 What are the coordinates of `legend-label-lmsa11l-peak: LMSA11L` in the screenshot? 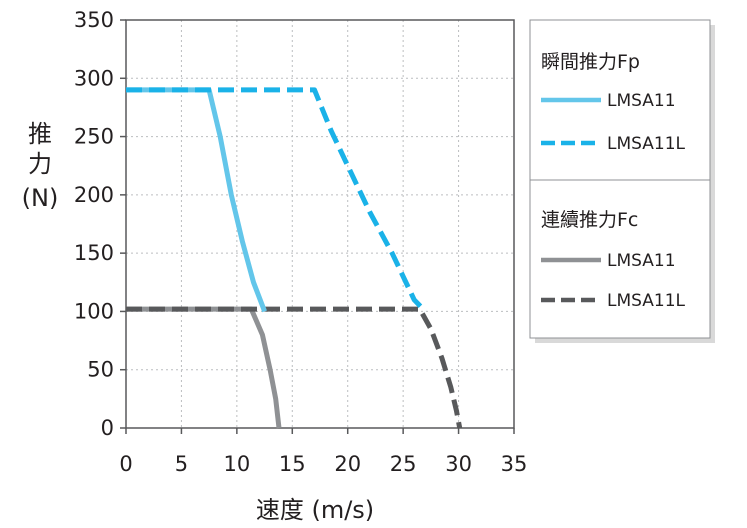 It's located at (646, 144).